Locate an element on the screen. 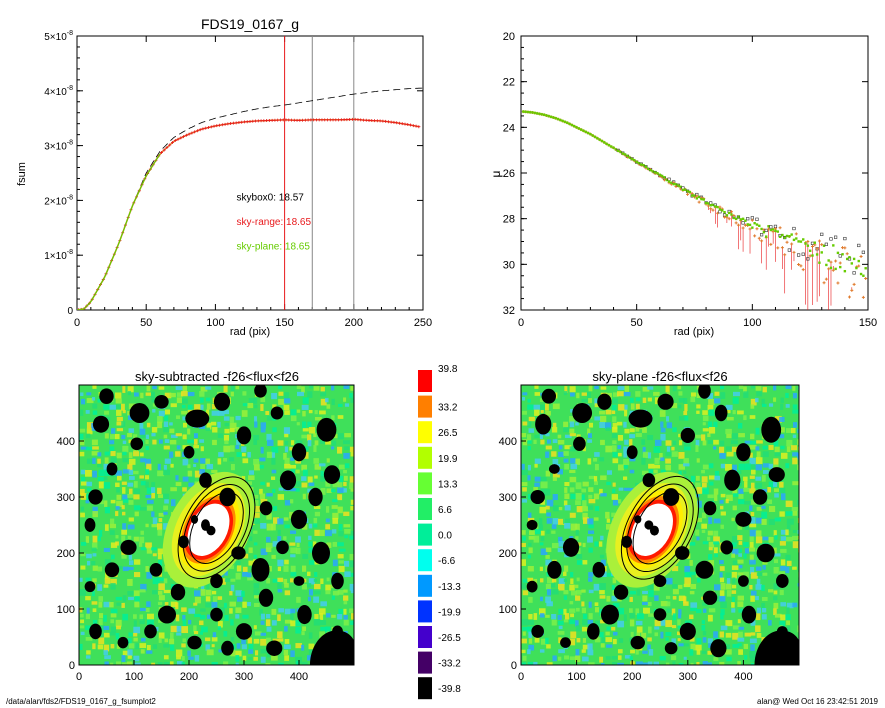  fsum-point is located at coordinates (189, 134).